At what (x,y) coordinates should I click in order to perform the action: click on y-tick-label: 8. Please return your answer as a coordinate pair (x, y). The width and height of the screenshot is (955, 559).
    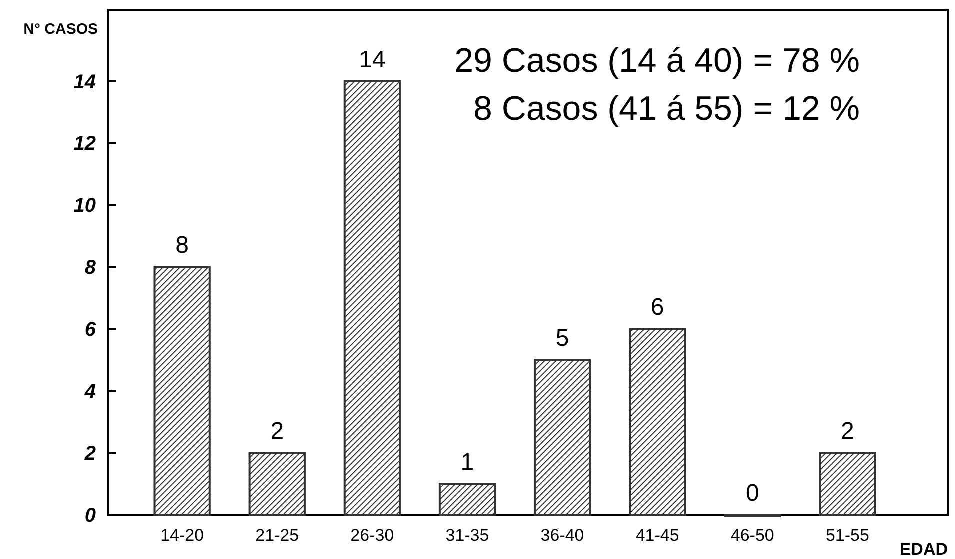
    Looking at the image, I should click on (90, 268).